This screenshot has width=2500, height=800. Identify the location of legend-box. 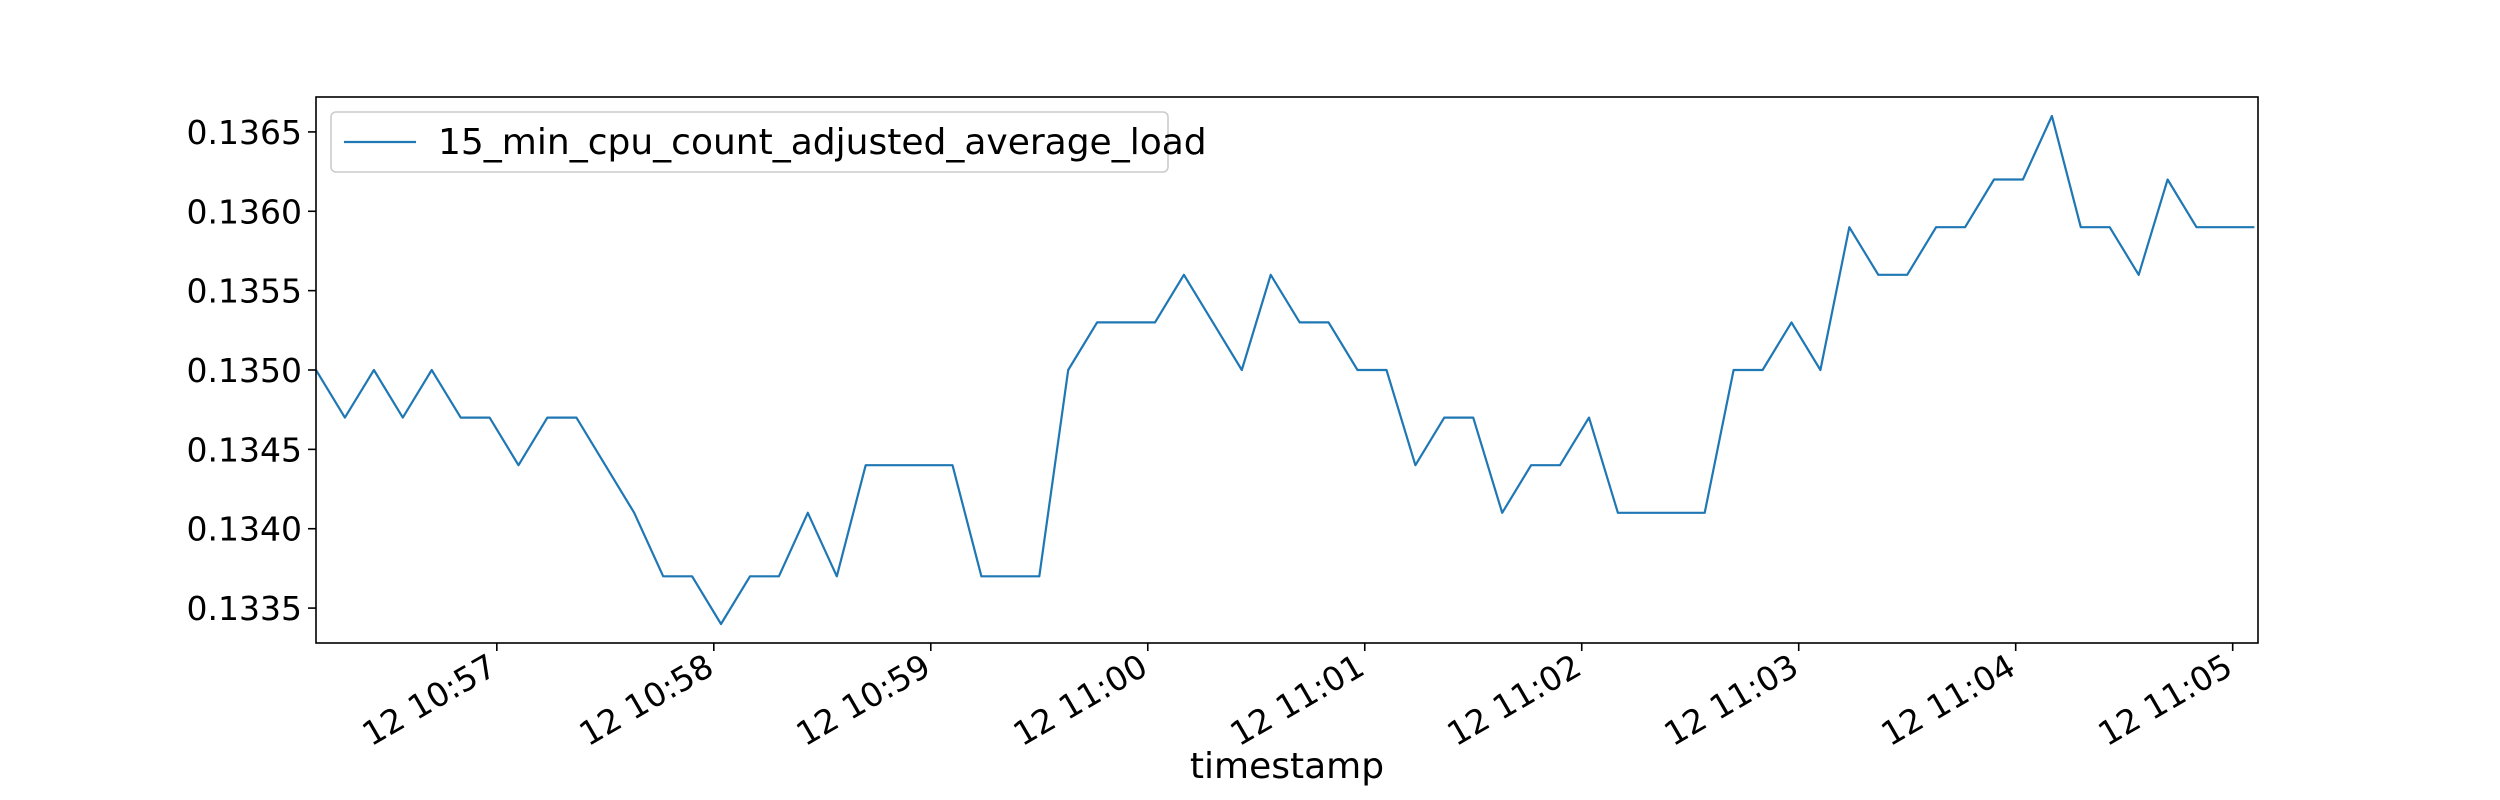
(749, 142).